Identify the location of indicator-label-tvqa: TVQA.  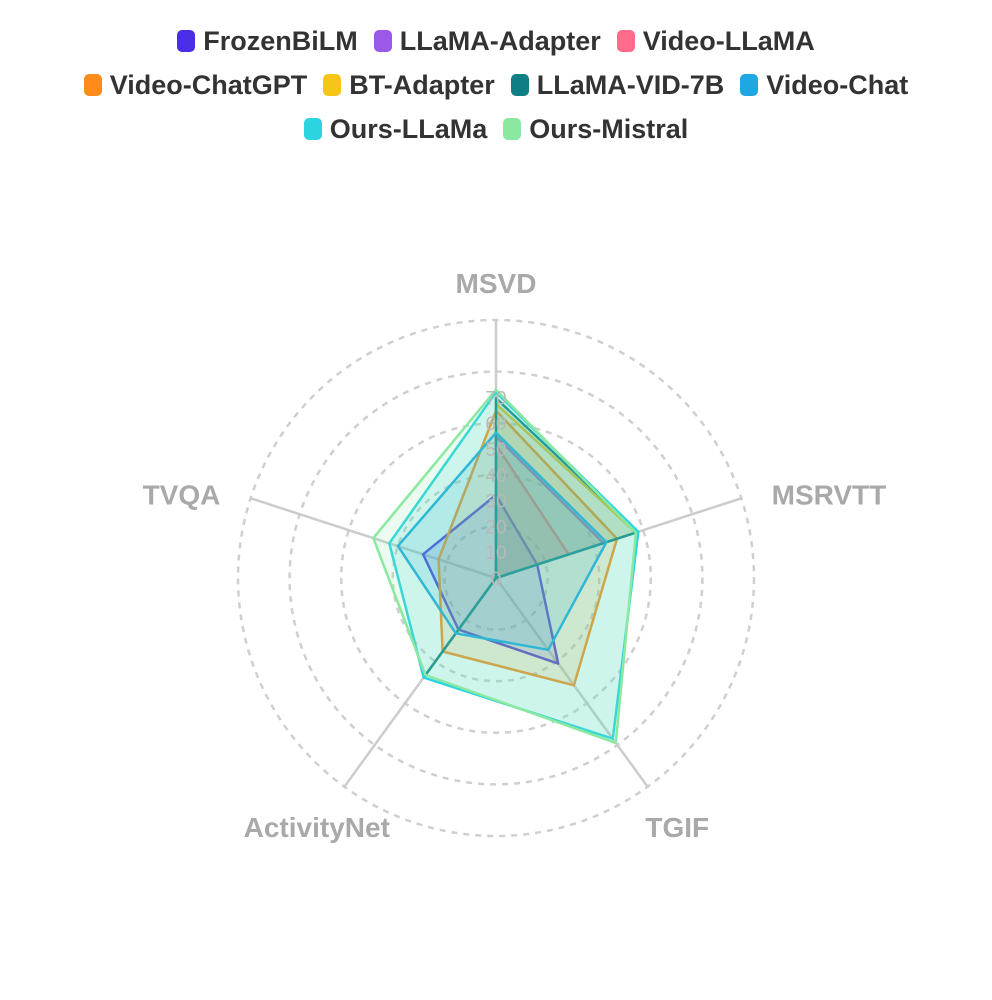
(182, 494).